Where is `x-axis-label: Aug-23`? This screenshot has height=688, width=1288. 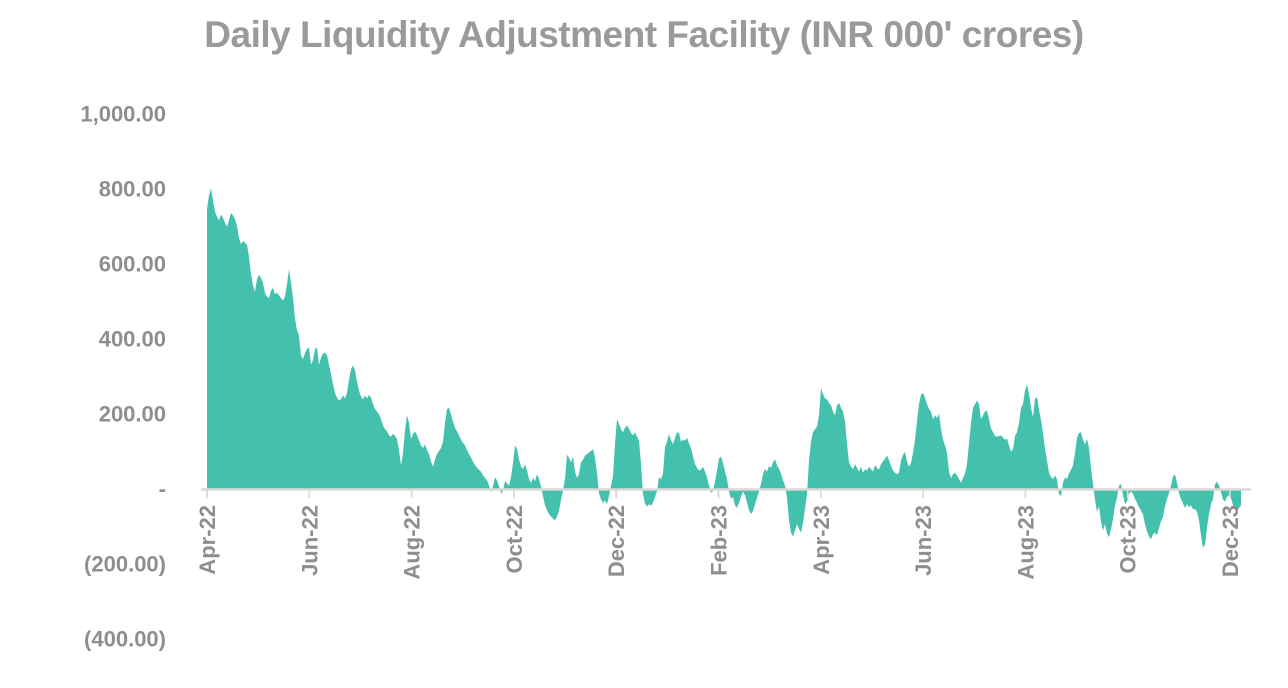 x-axis-label: Aug-23 is located at coordinates (1025, 542).